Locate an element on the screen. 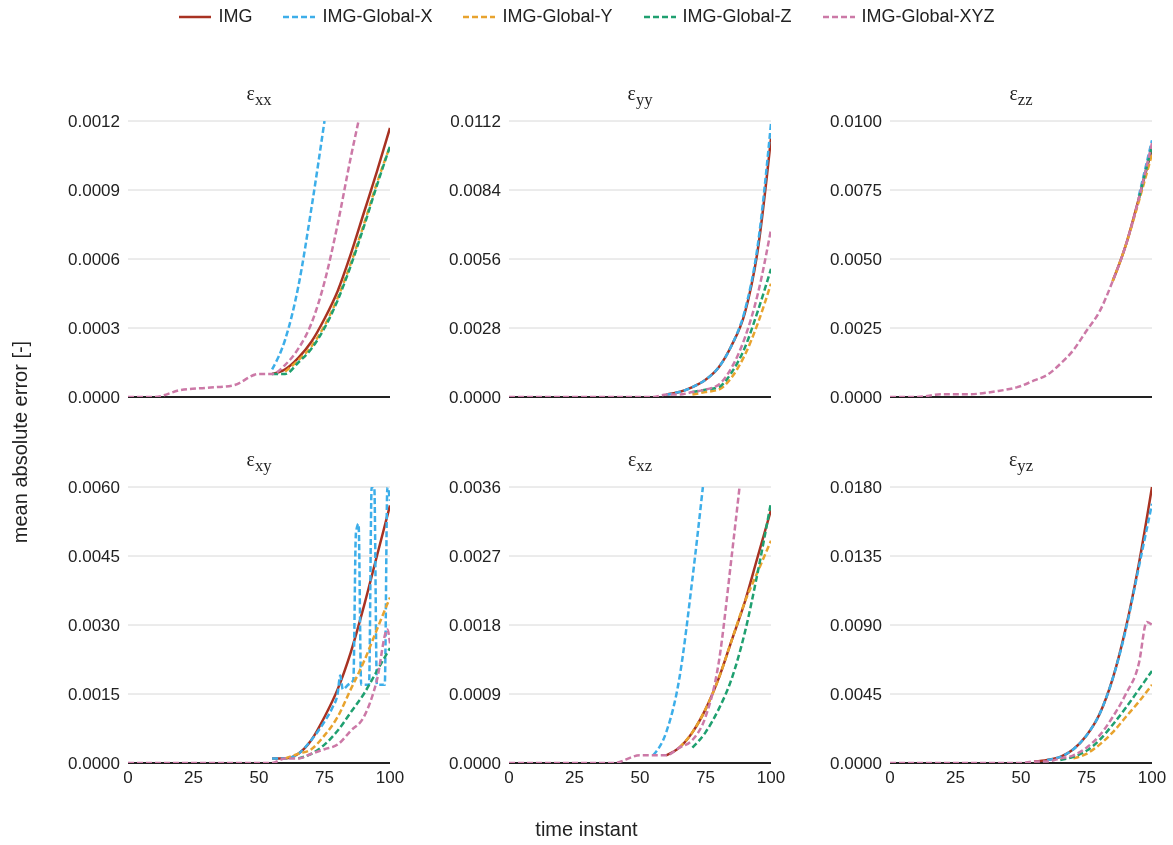 The height and width of the screenshot is (845, 1173). y-axis-title: mean absolute error [-] is located at coordinates (20, 442).